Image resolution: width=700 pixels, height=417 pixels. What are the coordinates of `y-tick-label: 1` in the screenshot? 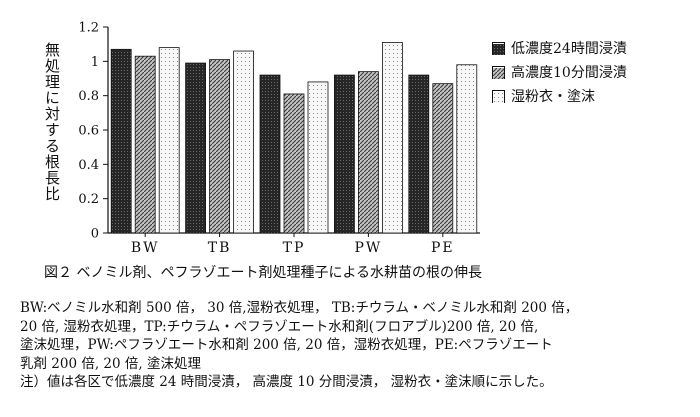 It's located at (95, 62).